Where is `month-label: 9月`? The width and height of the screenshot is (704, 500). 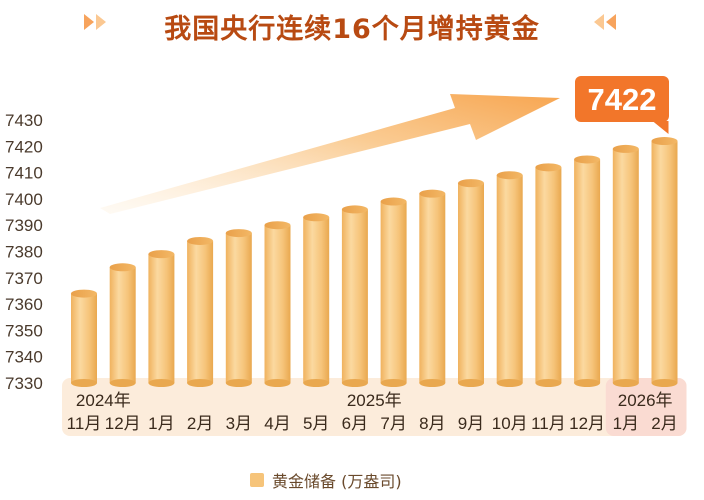
month-label: 9月 is located at coordinates (471, 423).